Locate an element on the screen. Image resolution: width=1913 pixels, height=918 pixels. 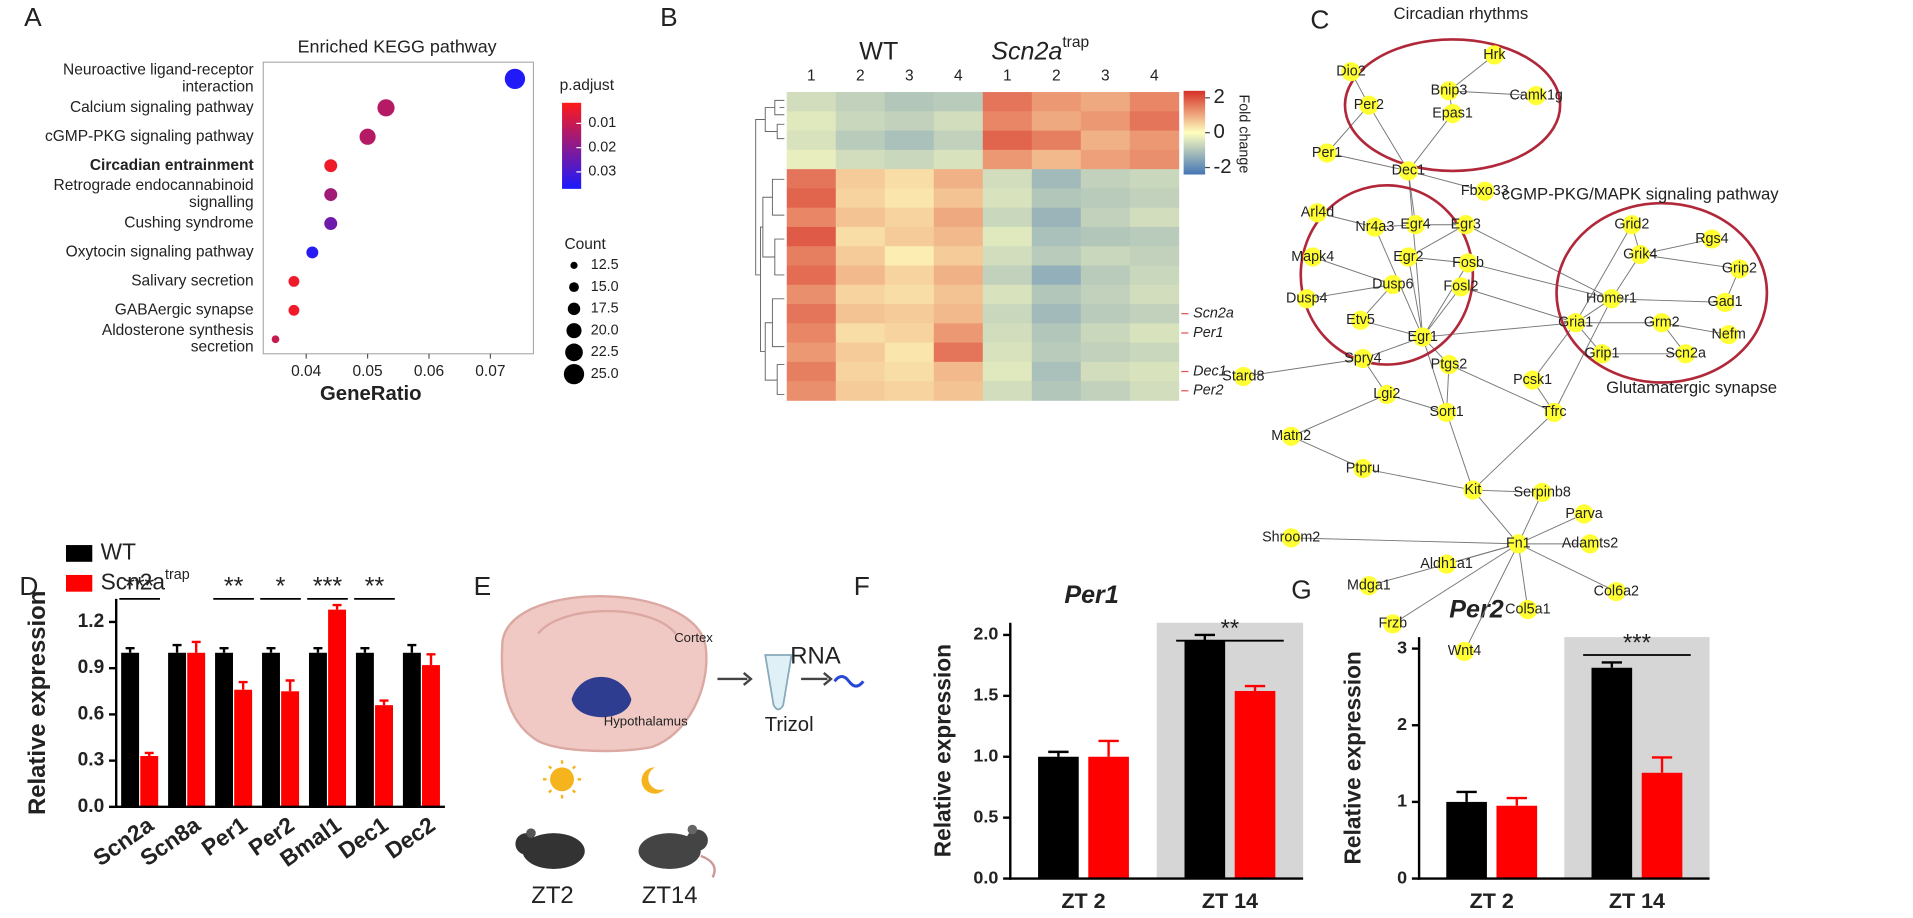
size-legend-label: 20.0 is located at coordinates (605, 330).